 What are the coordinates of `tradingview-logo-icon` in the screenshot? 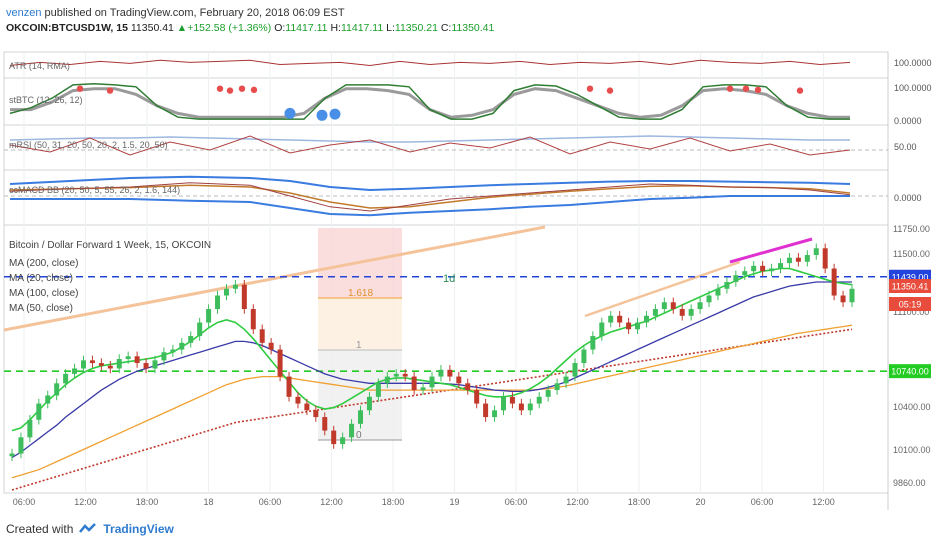 It's located at (88, 528).